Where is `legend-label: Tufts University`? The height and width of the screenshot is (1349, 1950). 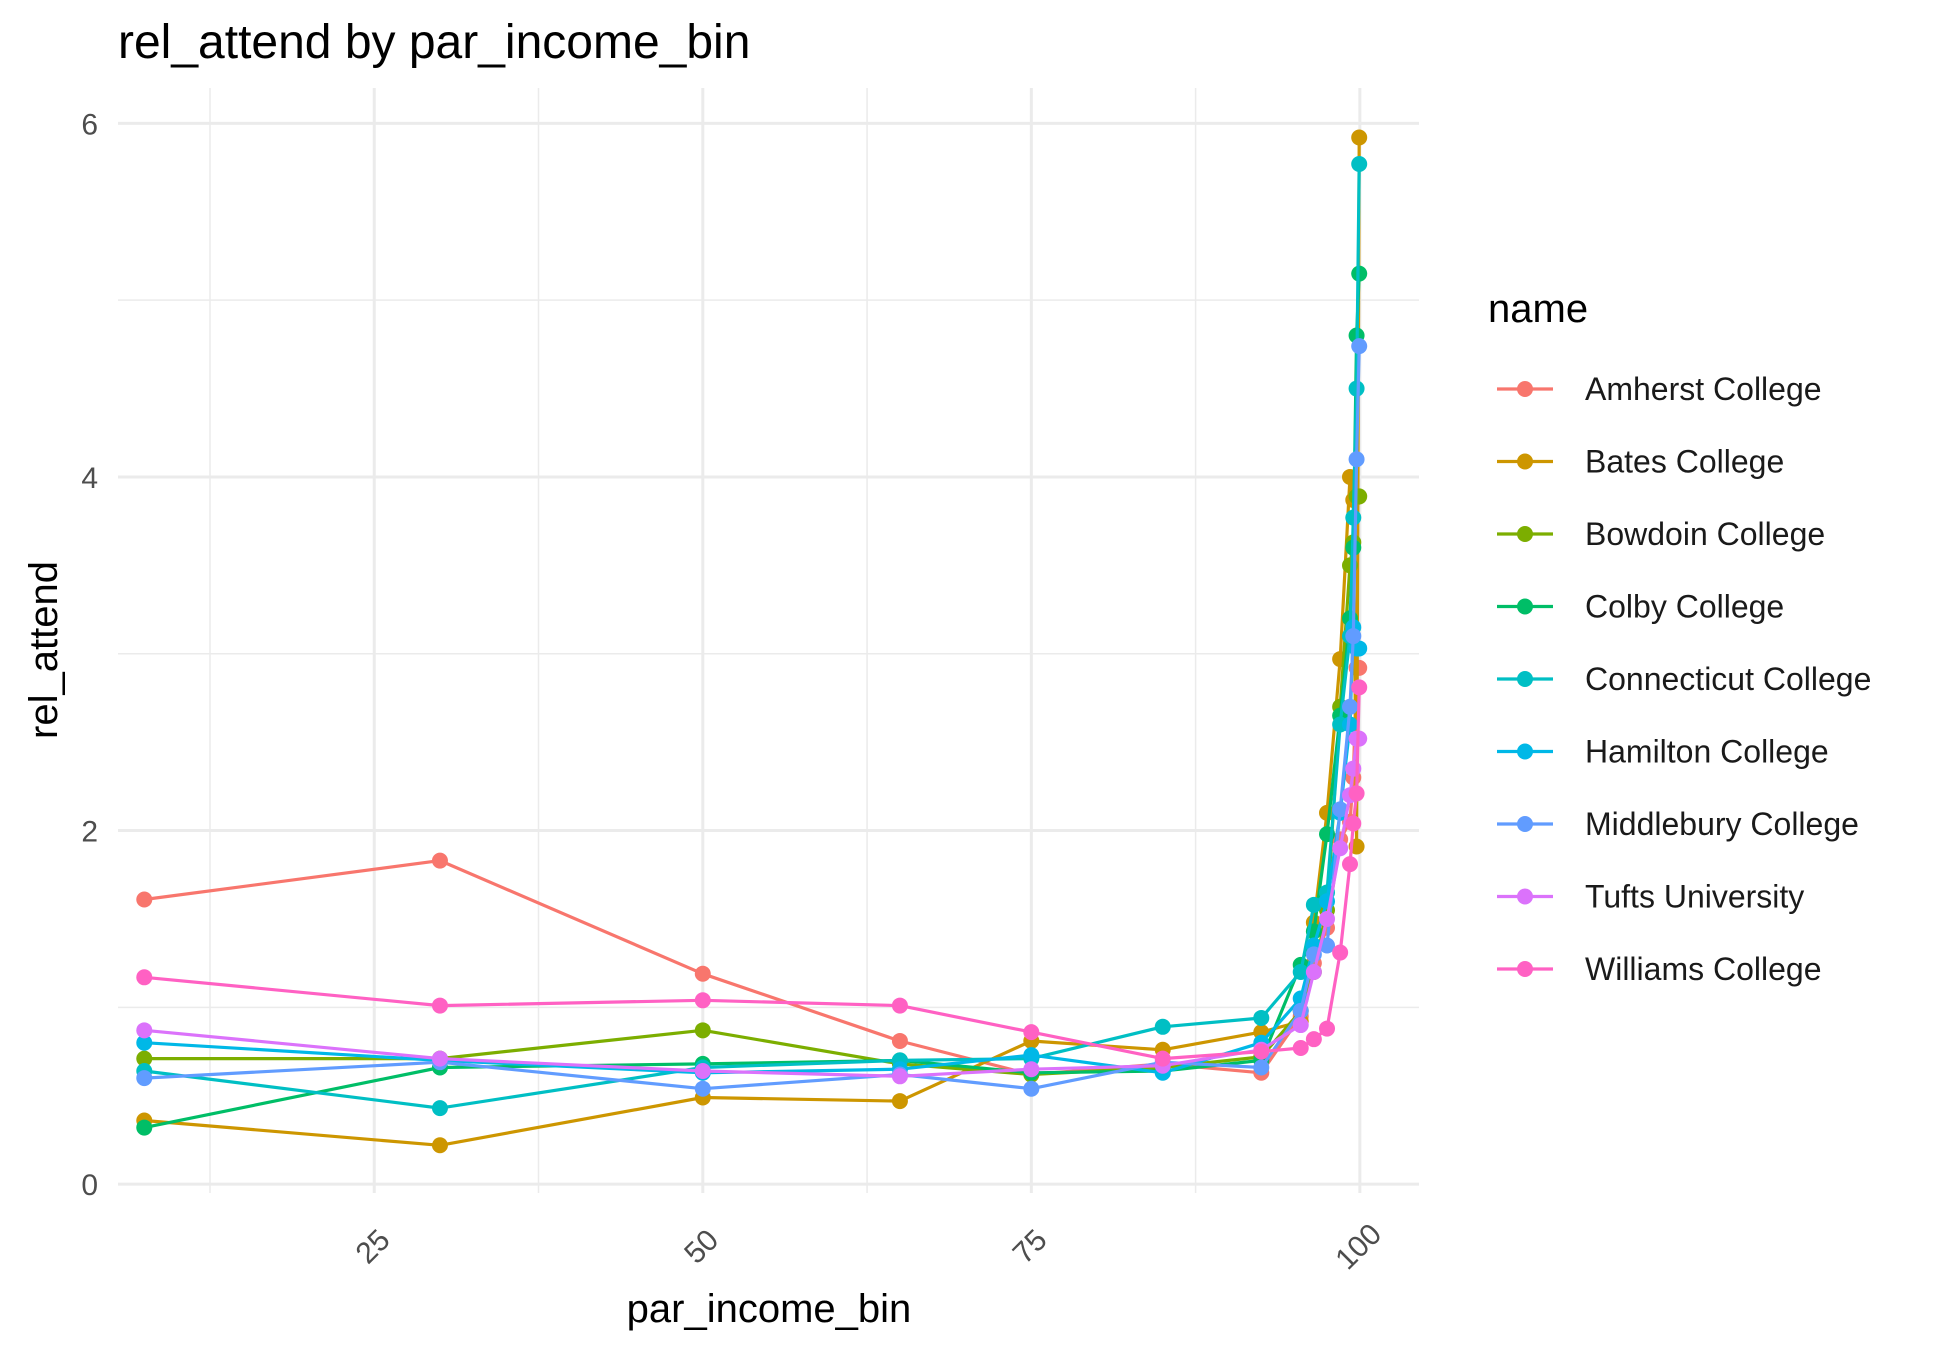
legend-label: Tufts University is located at coordinates (1694, 897).